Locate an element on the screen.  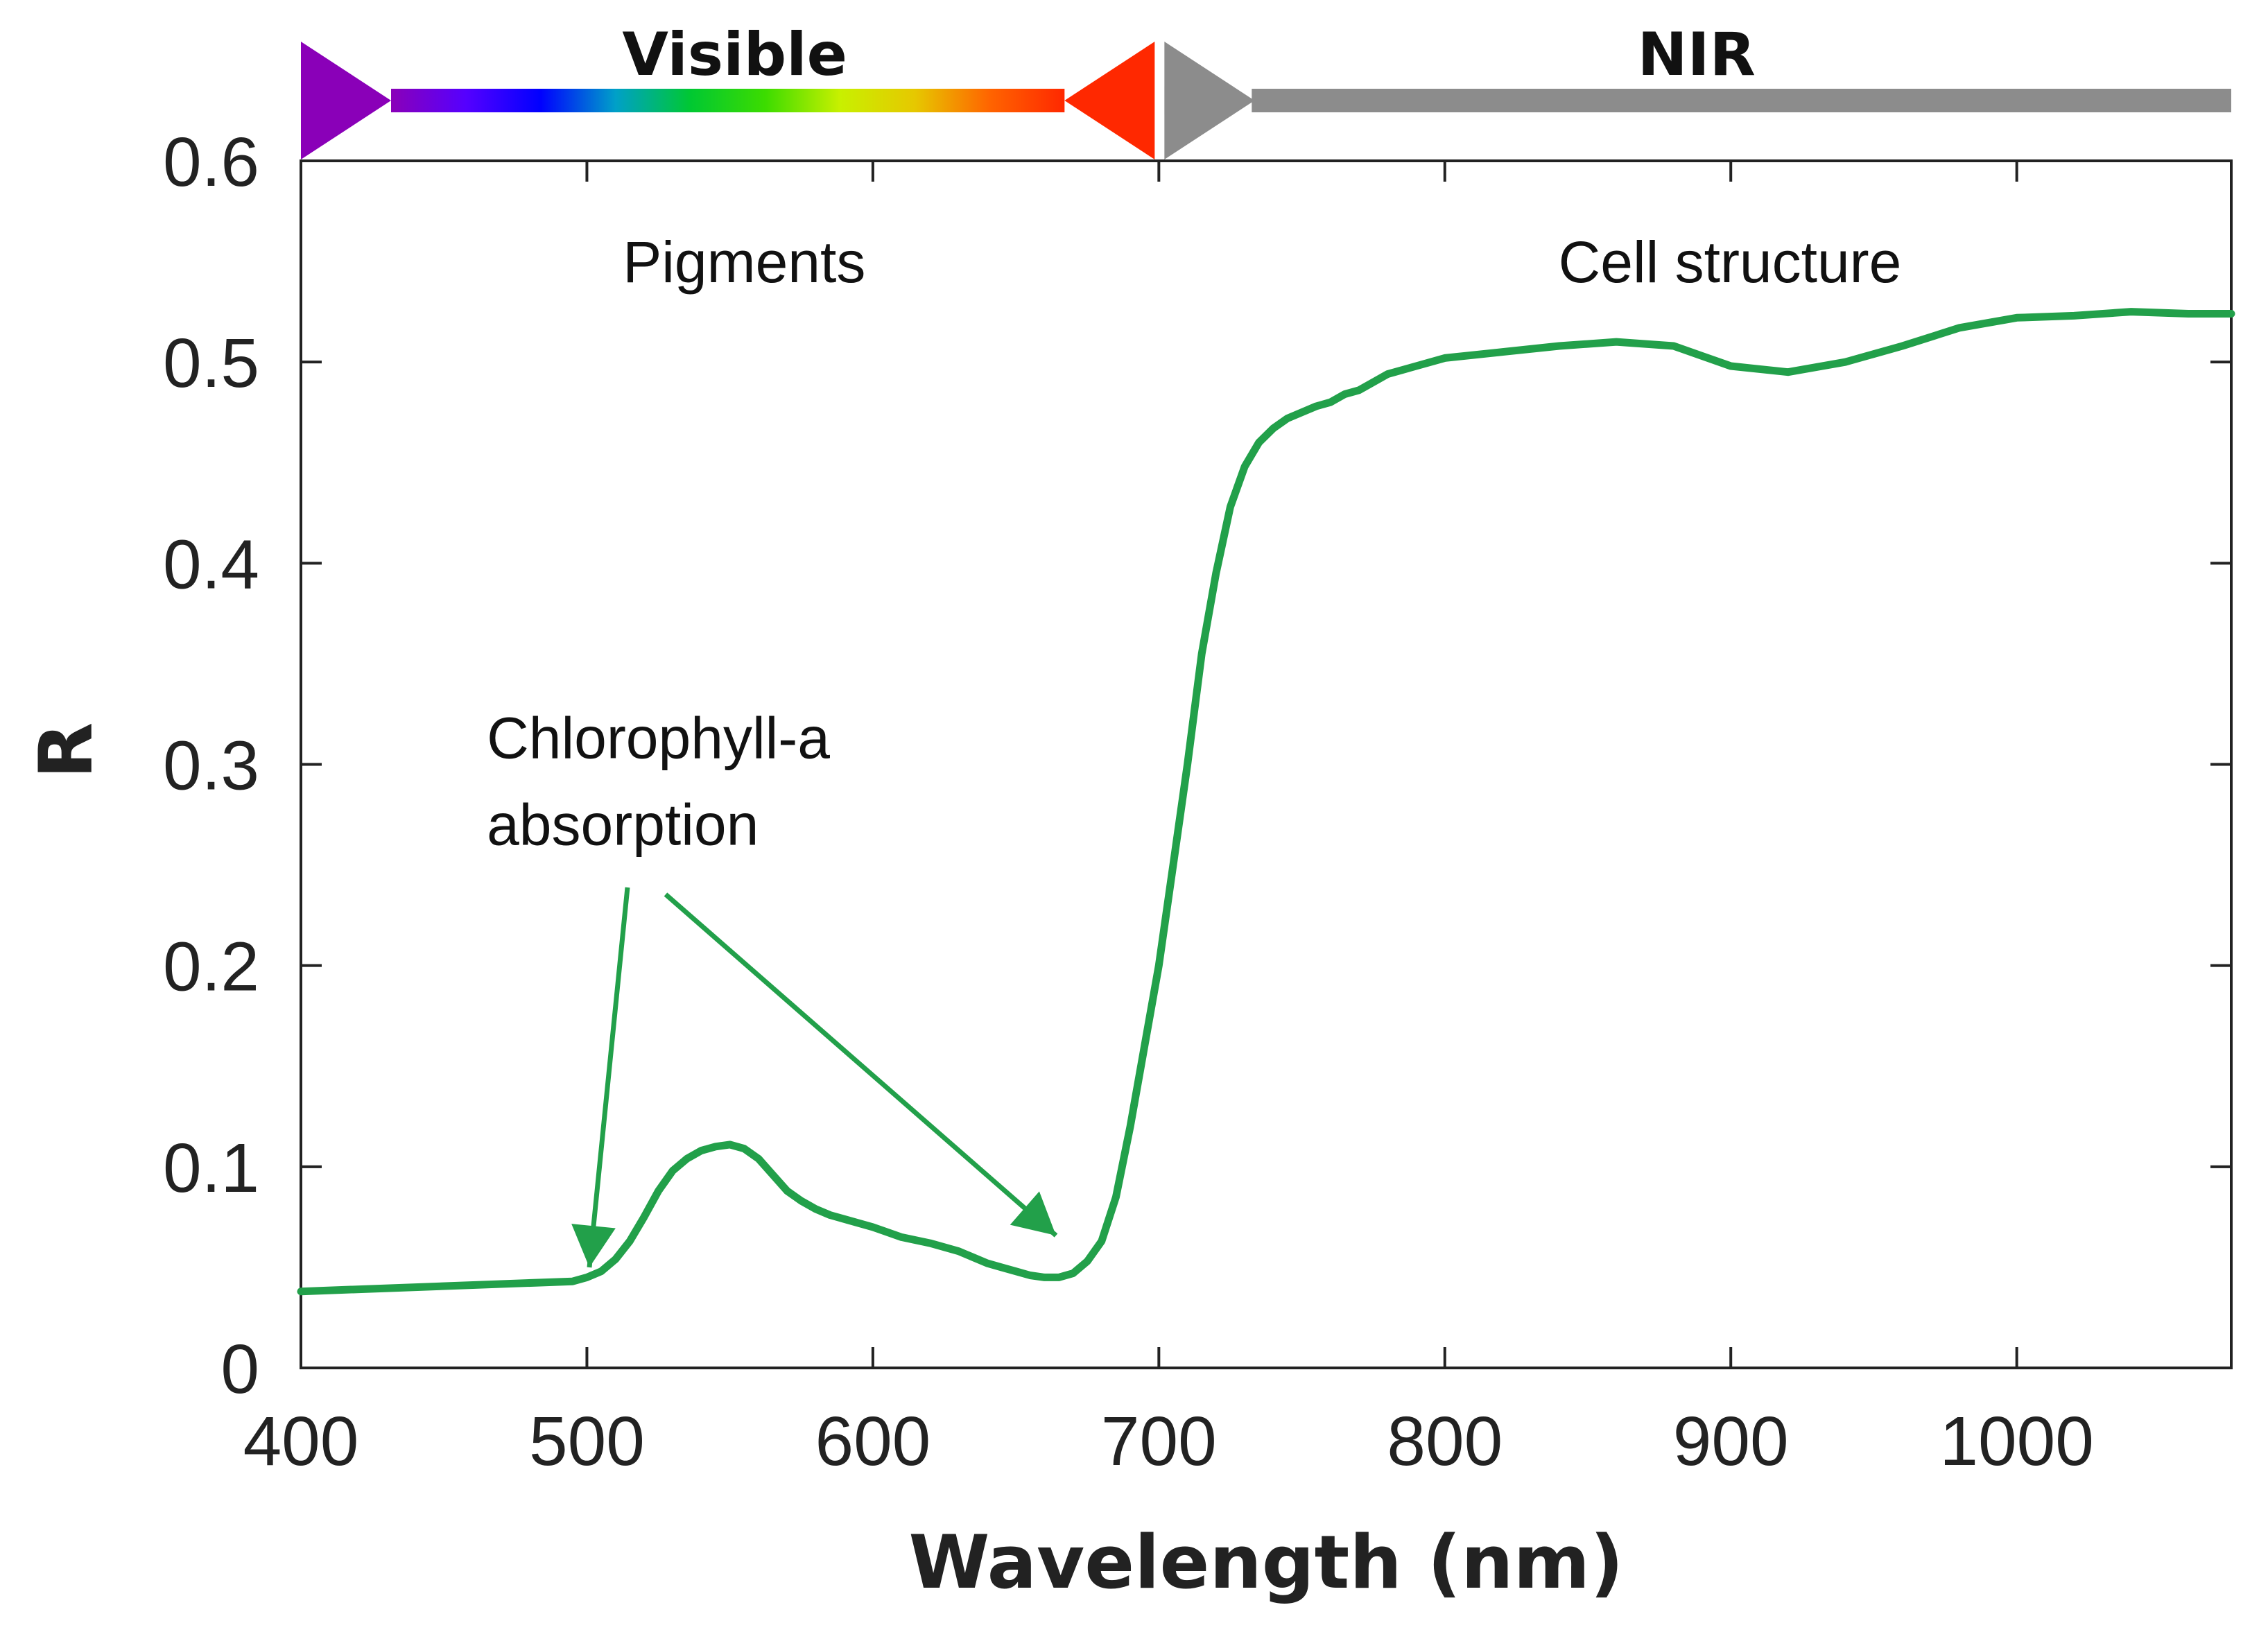
band-label-nir: NIR is located at coordinates (1697, 54).